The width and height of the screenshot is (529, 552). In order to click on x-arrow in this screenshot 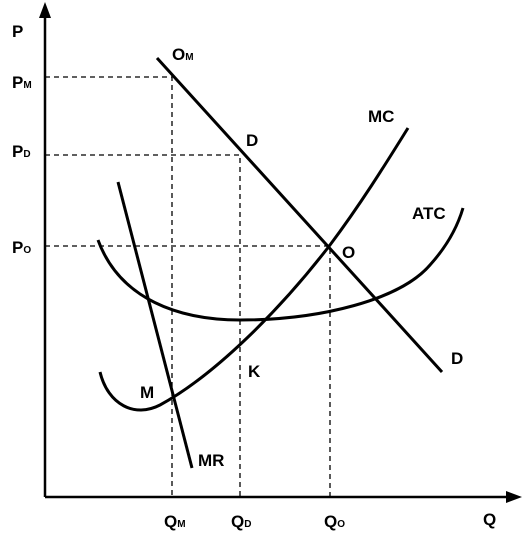, I will do `click(514, 497)`.